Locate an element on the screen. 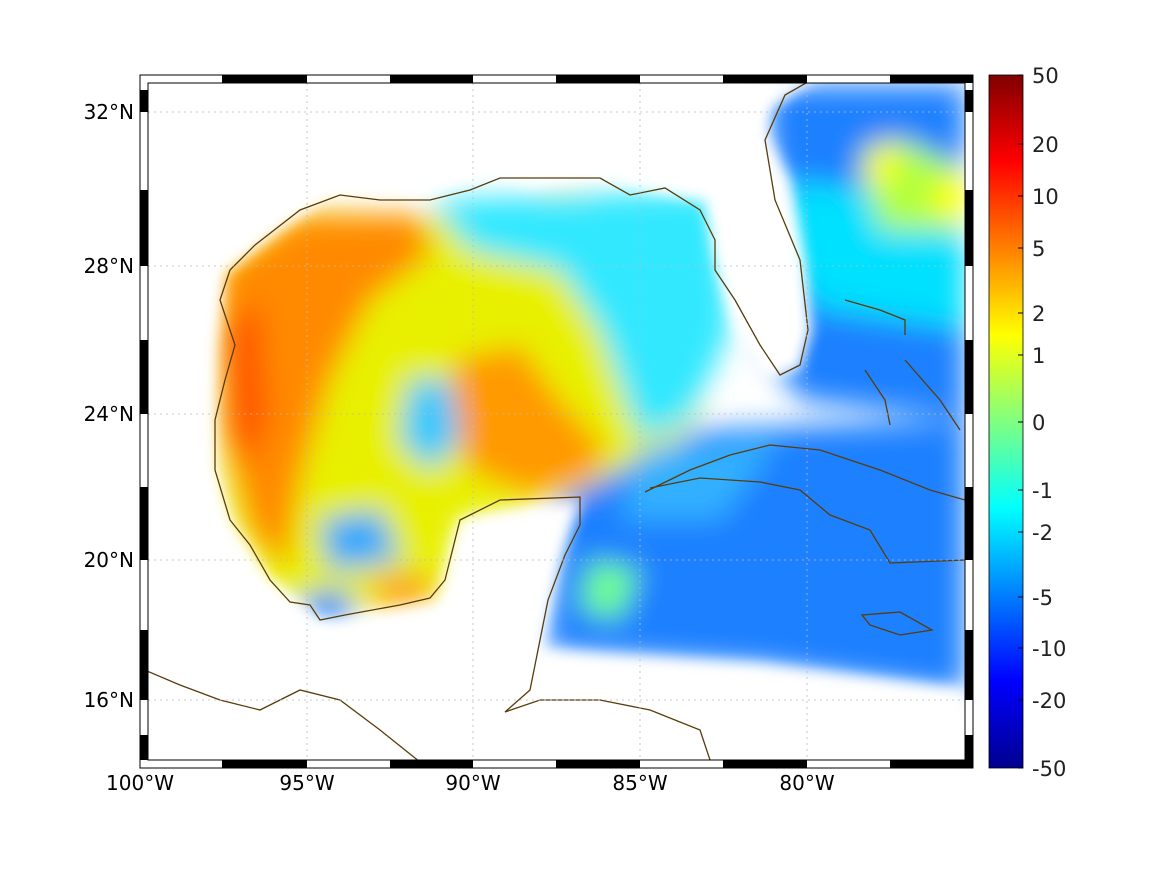 The height and width of the screenshot is (875, 1167). colorbar-tick-label: 50 is located at coordinates (1045, 76).